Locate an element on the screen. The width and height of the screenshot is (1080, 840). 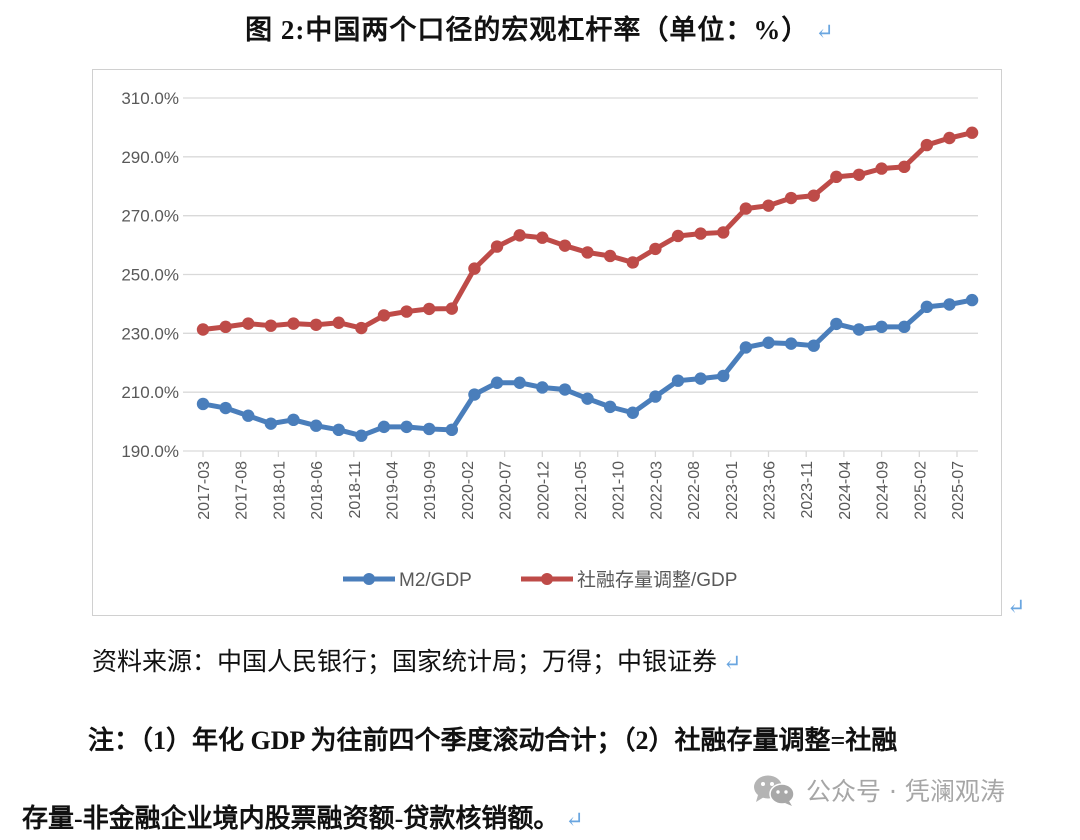
x-tick-label: 2025-02 is located at coordinates (920, 490).